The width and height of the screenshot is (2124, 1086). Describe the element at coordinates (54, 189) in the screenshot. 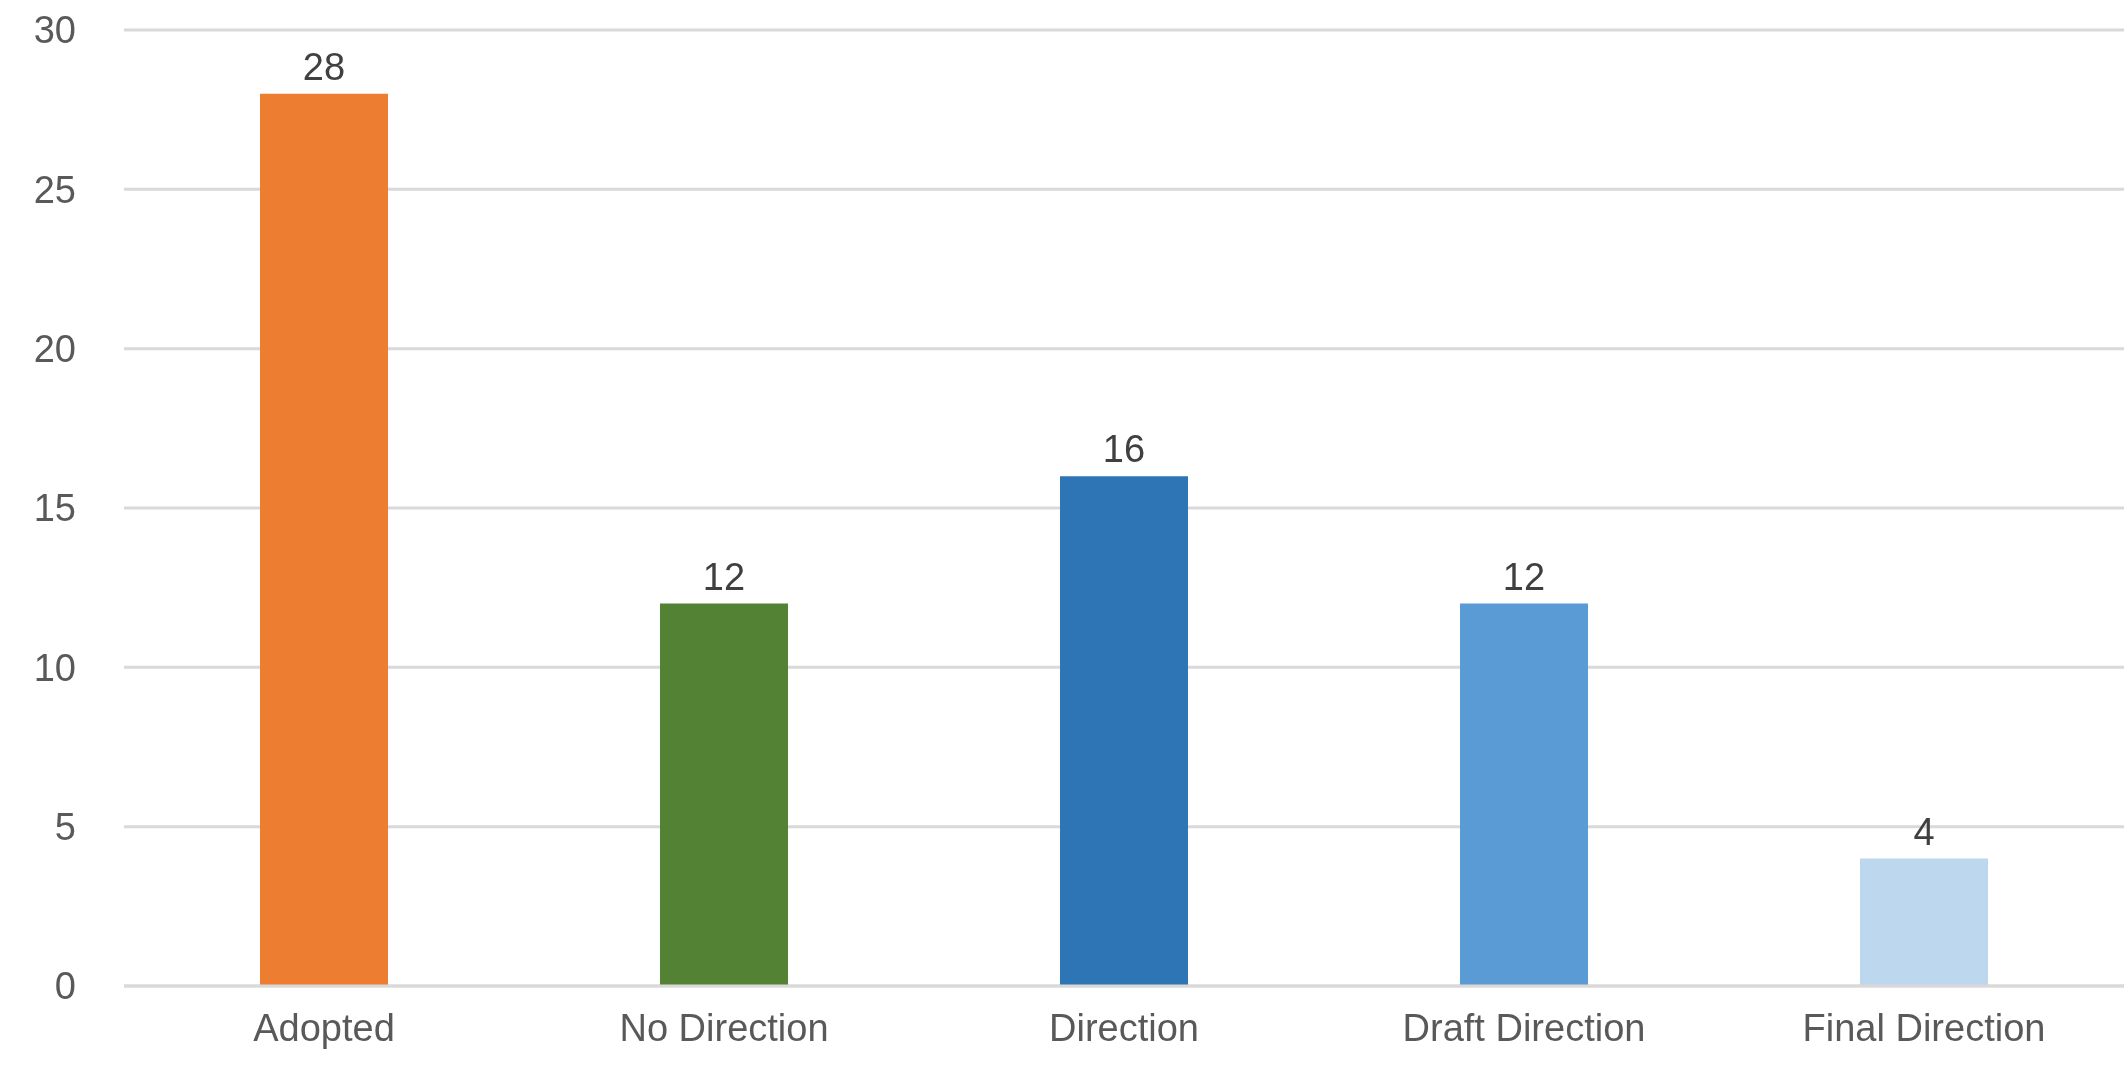

I see `y-tick-label: 25` at that location.